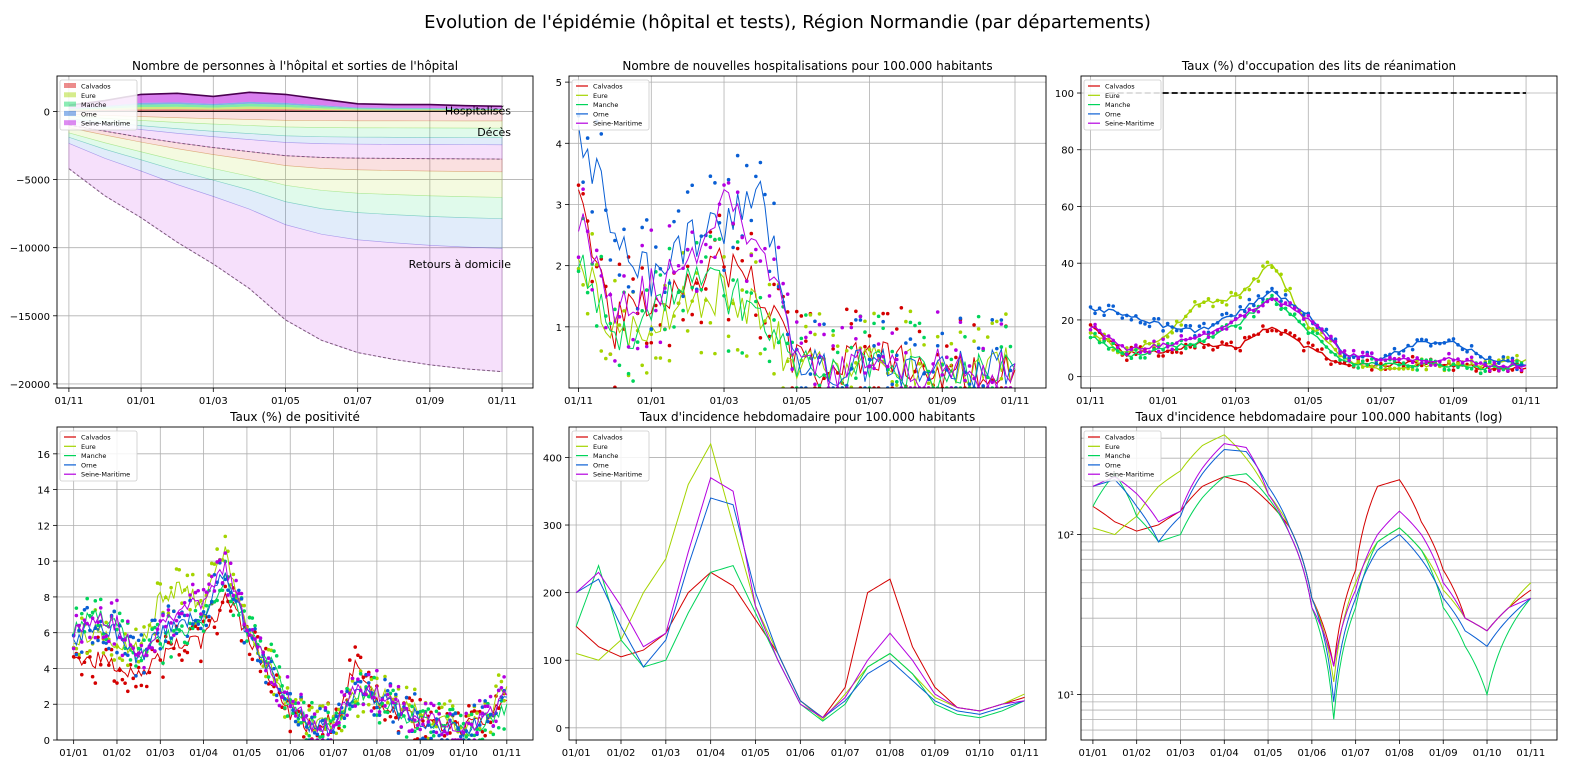 The height and width of the screenshot is (770, 1575). I want to click on y-tick-label: 16, so click(43, 455).